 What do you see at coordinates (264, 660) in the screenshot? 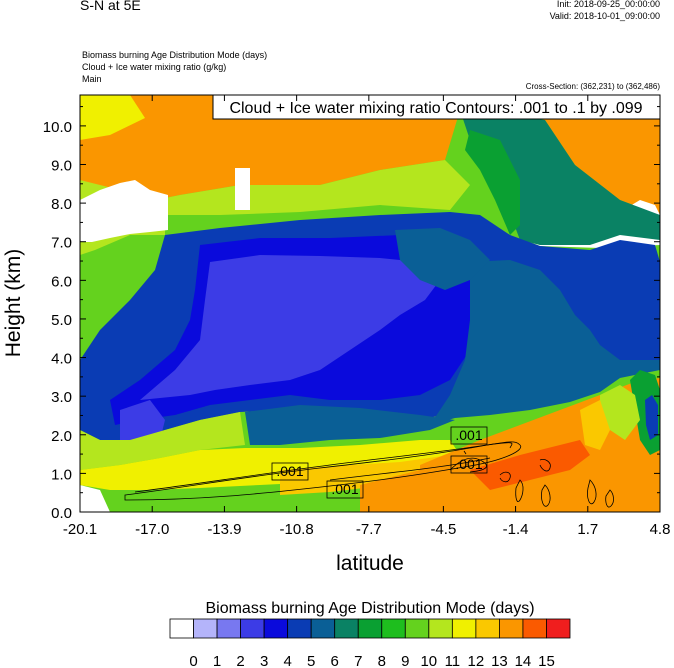
I see `colorbar-tick-label: 3` at bounding box center [264, 660].